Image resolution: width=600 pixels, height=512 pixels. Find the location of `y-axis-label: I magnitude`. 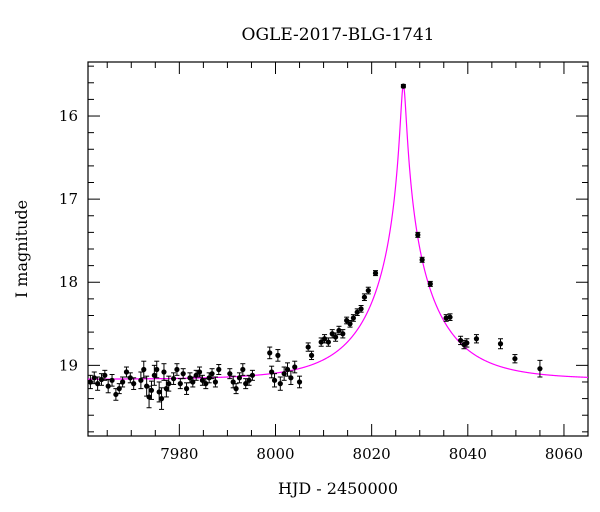

y-axis-label: I magnitude is located at coordinates (21, 249).